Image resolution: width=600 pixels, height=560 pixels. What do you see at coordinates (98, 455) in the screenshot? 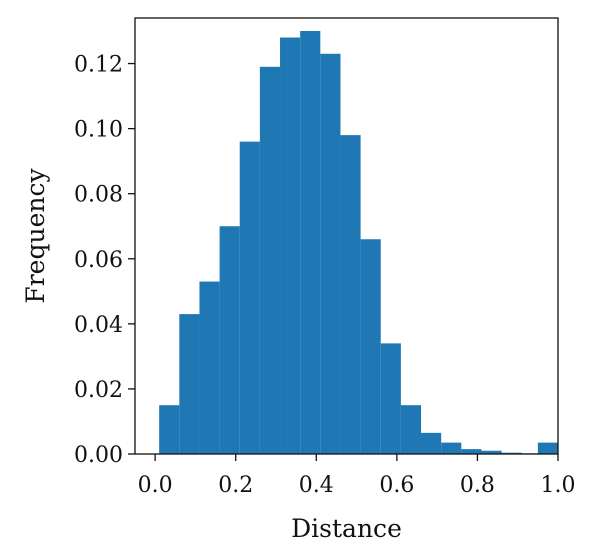
I see `y-tick-label-0: 0.00` at bounding box center [98, 455].